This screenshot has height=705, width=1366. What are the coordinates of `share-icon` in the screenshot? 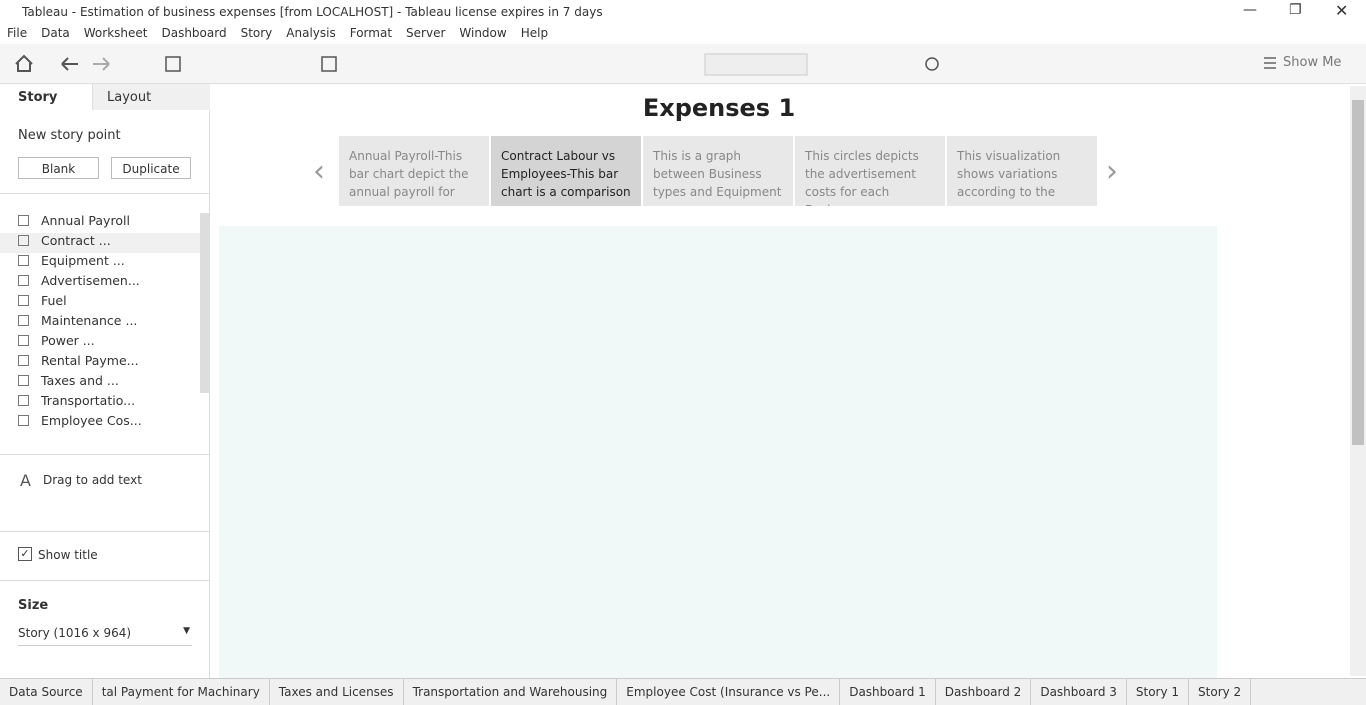 It's located at (932, 64).